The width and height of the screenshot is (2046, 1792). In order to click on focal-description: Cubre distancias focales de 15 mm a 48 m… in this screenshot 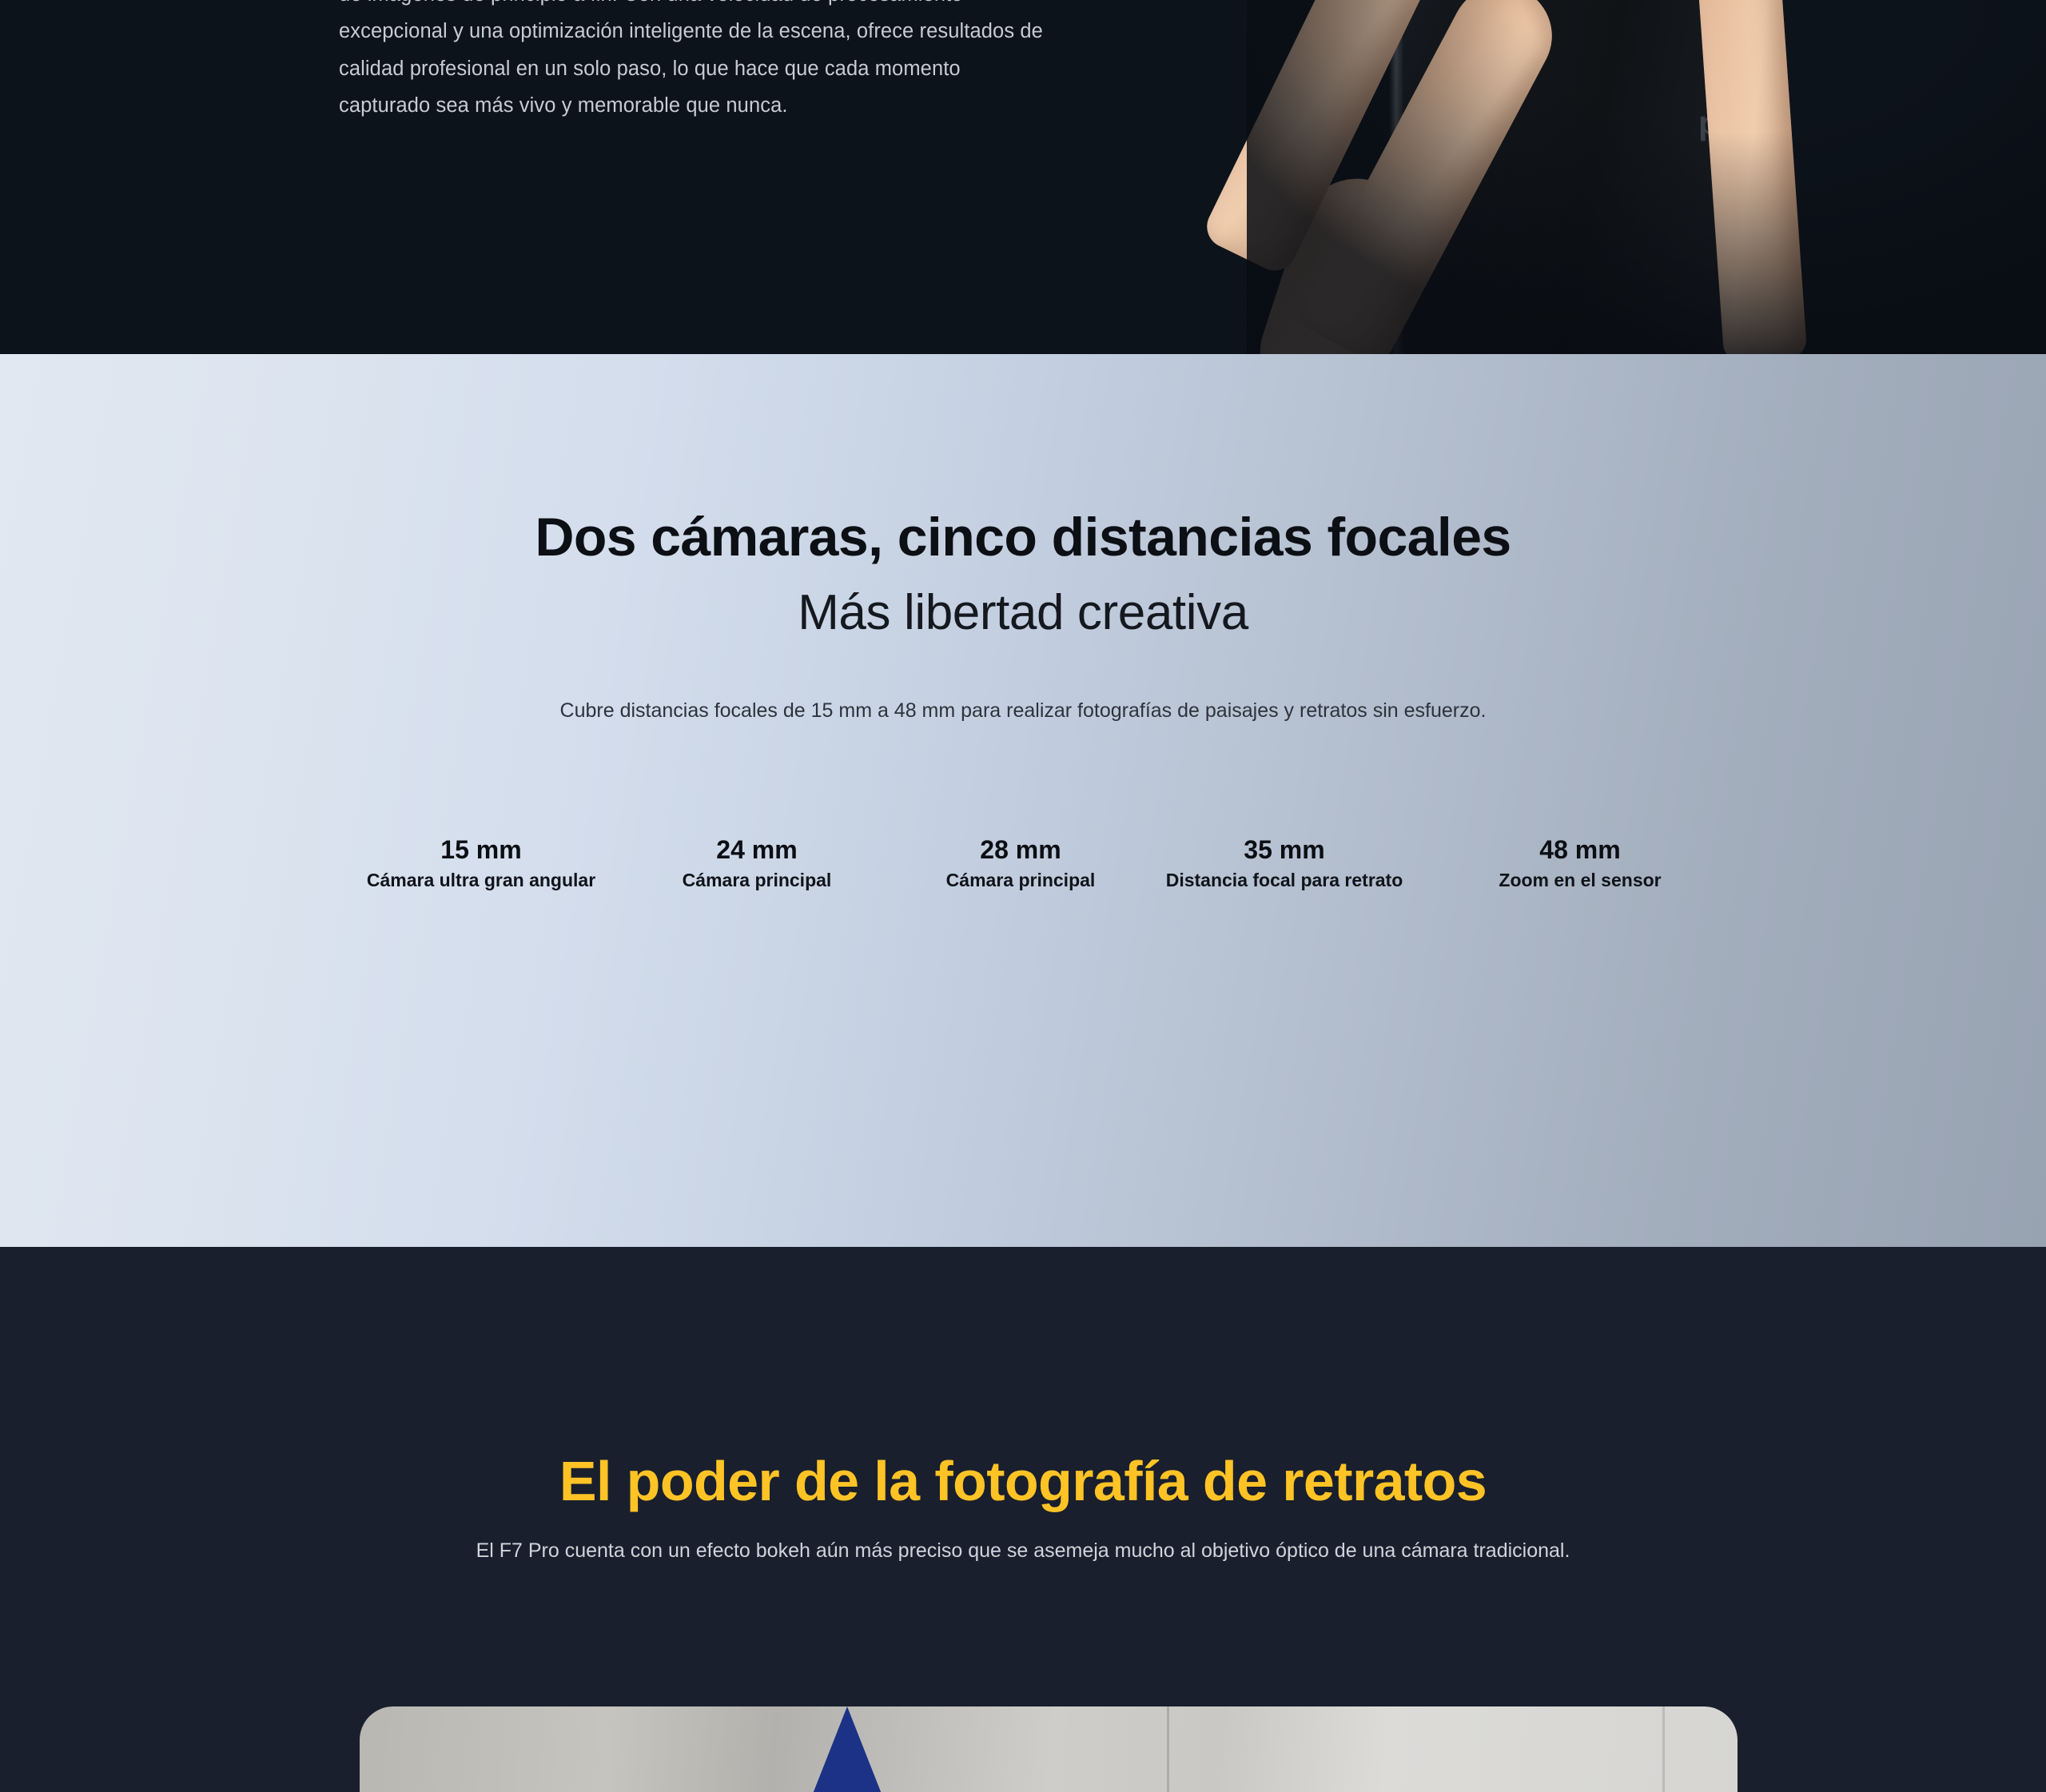, I will do `click(1023, 710)`.